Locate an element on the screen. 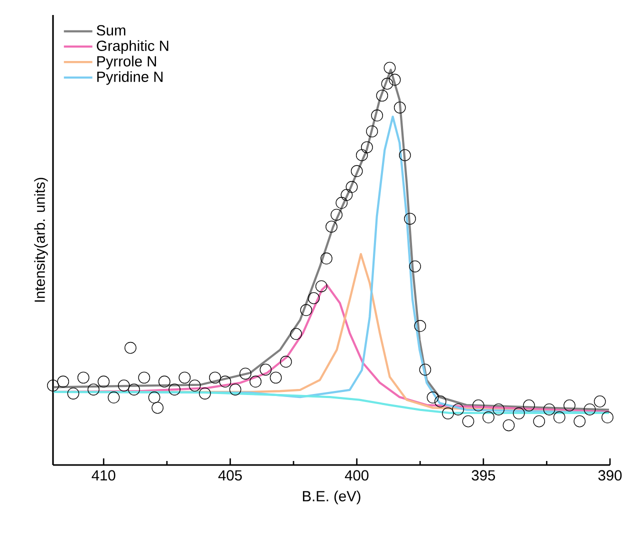 The height and width of the screenshot is (533, 630). legend-label: Sum is located at coordinates (111, 30).